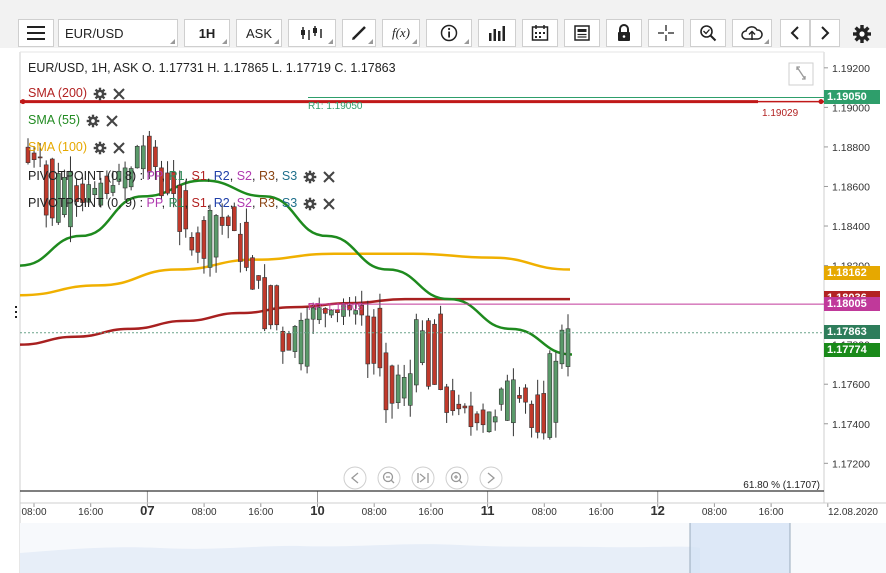 The width and height of the screenshot is (886, 573). Describe the element at coordinates (624, 33) in the screenshot. I see `lock-button` at that location.